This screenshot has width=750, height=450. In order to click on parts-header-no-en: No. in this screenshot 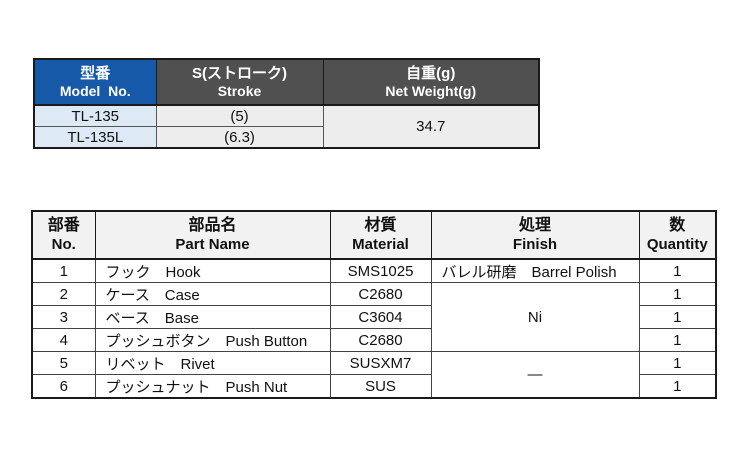, I will do `click(63, 245)`.